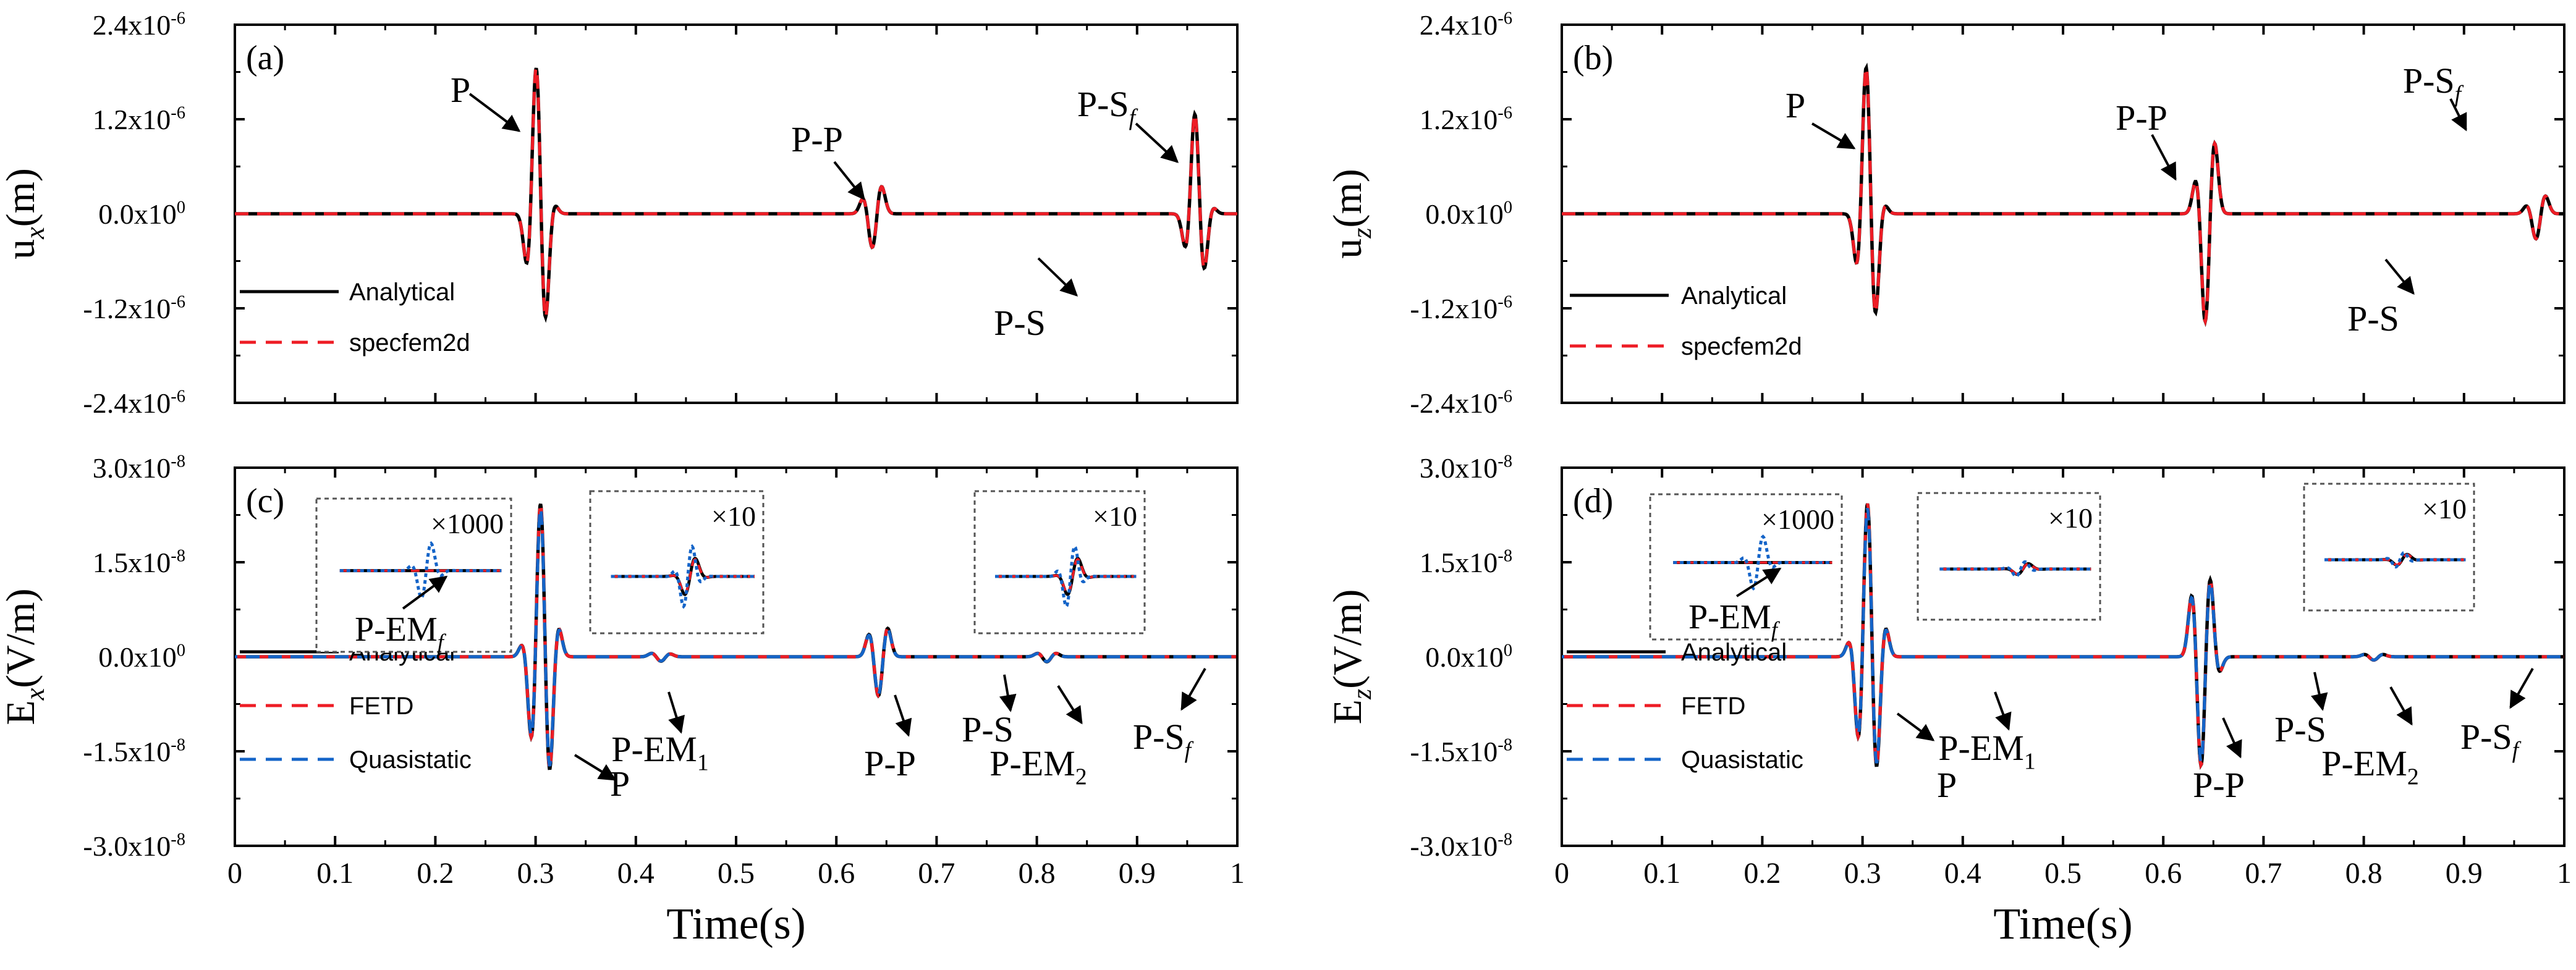 This screenshot has height=970, width=2576. Describe the element at coordinates (1137, 873) in the screenshot. I see `x-tick-label: 0.9` at that location.